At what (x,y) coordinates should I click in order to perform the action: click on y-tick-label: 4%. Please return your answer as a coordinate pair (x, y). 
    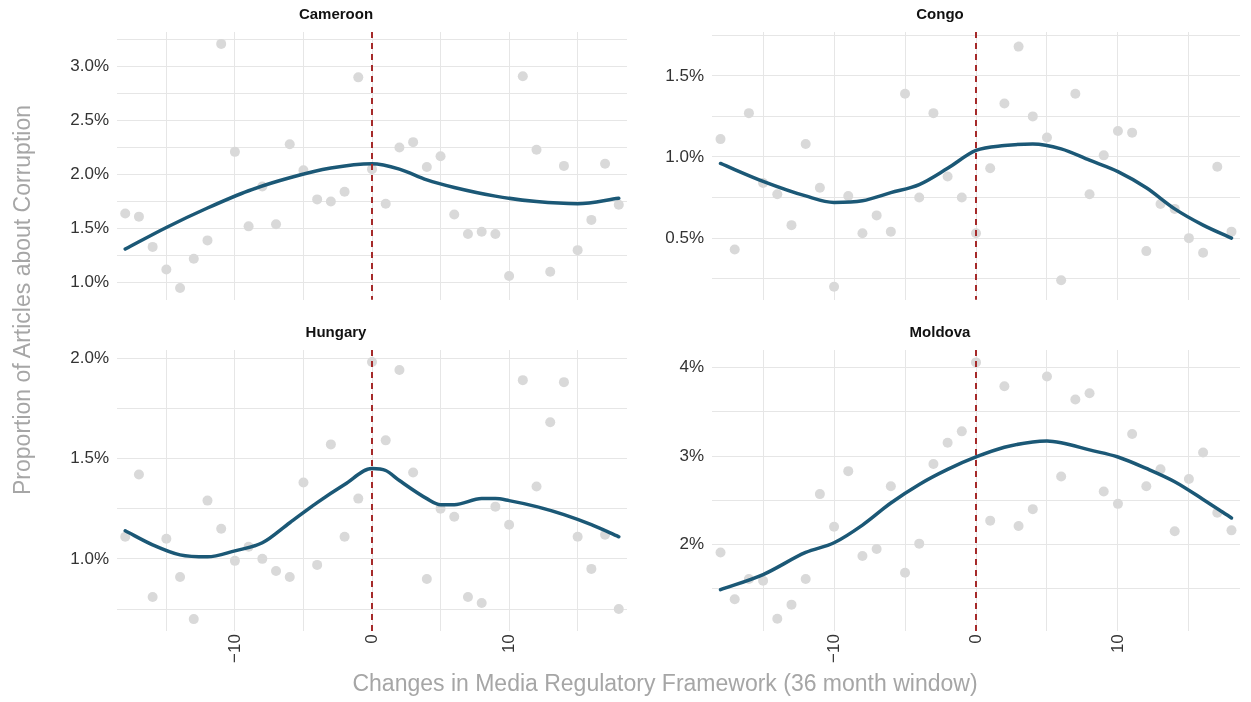
    Looking at the image, I should click on (691, 367).